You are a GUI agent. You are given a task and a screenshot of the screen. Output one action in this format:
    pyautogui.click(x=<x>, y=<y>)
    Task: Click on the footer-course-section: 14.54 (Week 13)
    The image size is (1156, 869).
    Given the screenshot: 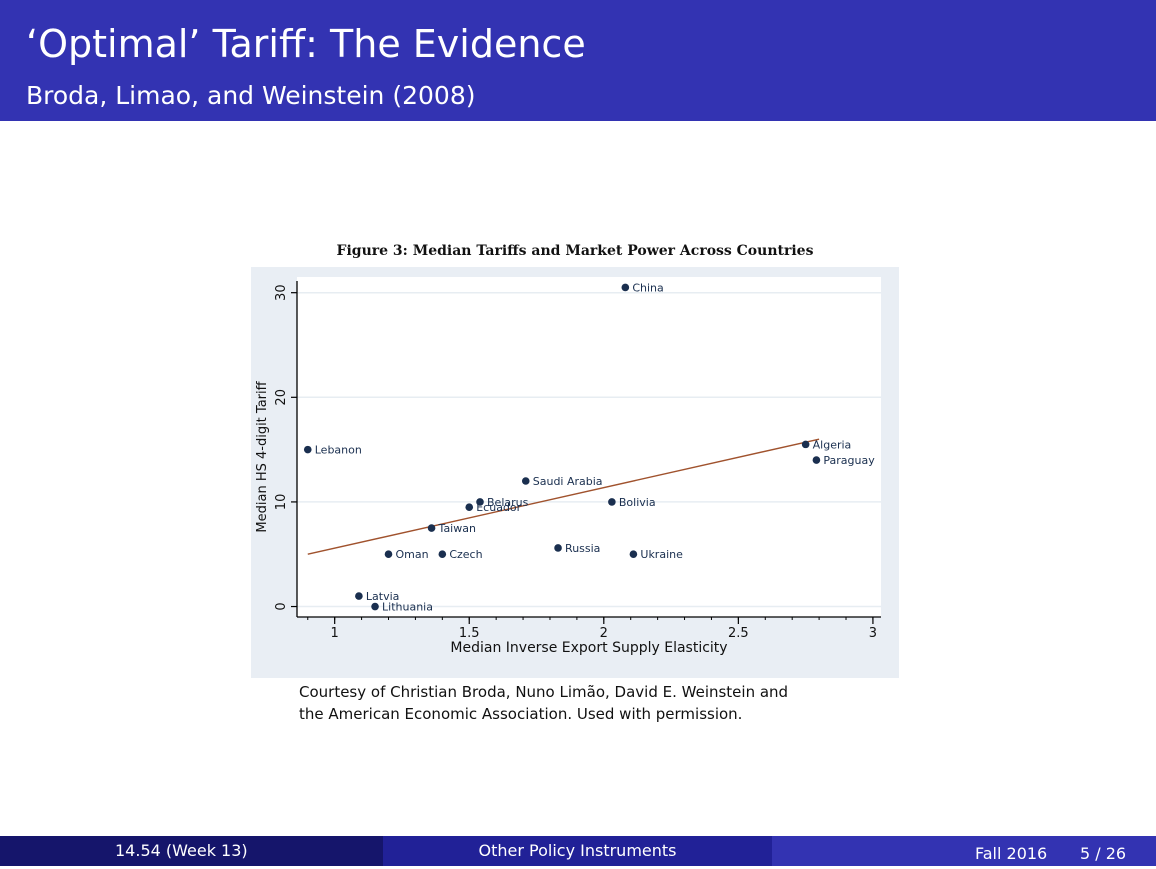 What is the action you would take?
    pyautogui.click(x=191, y=851)
    